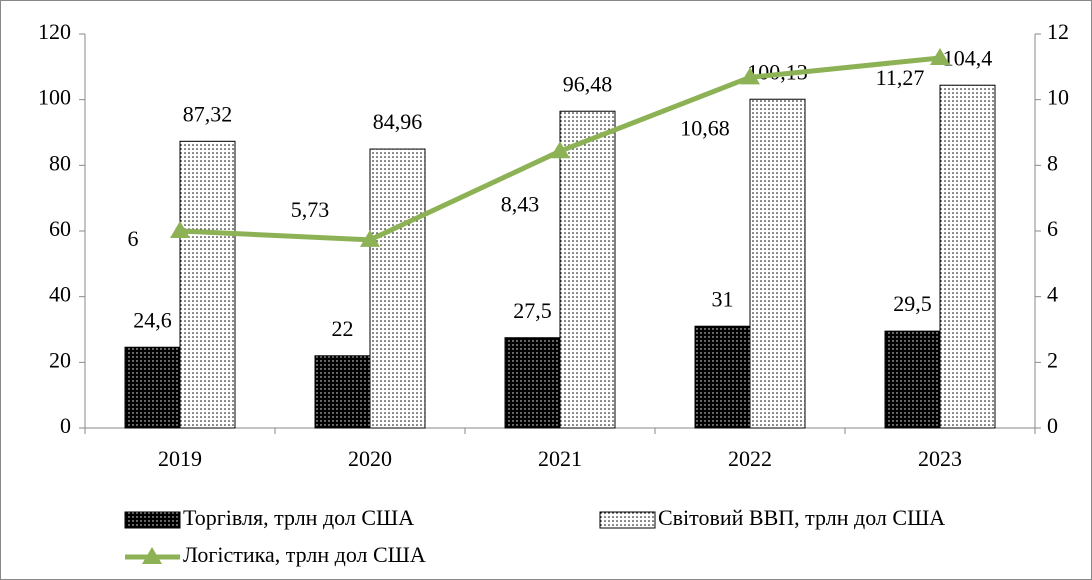 Image resolution: width=1092 pixels, height=580 pixels. Describe the element at coordinates (705, 127) in the screenshot. I see `data-label: 10,68` at that location.